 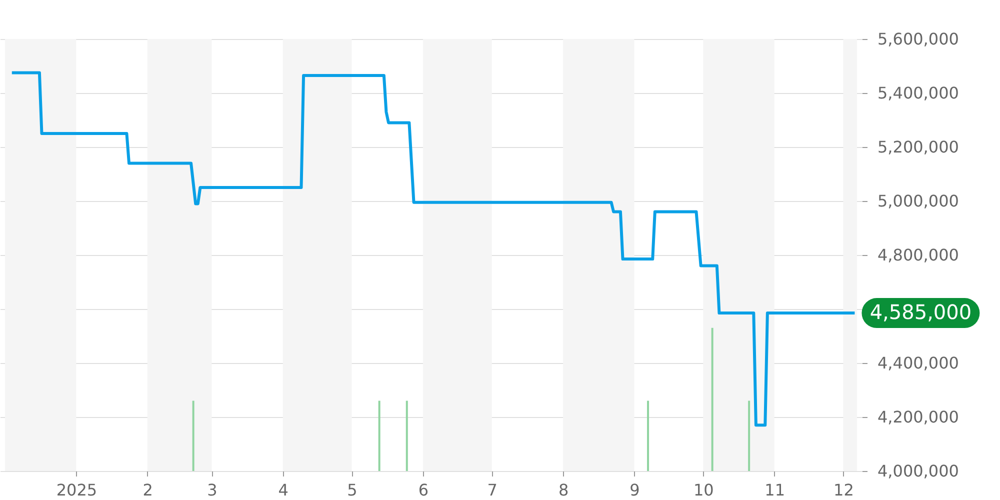 What do you see at coordinates (921, 312) in the screenshot?
I see `annotation: 4,585,000` at bounding box center [921, 312].